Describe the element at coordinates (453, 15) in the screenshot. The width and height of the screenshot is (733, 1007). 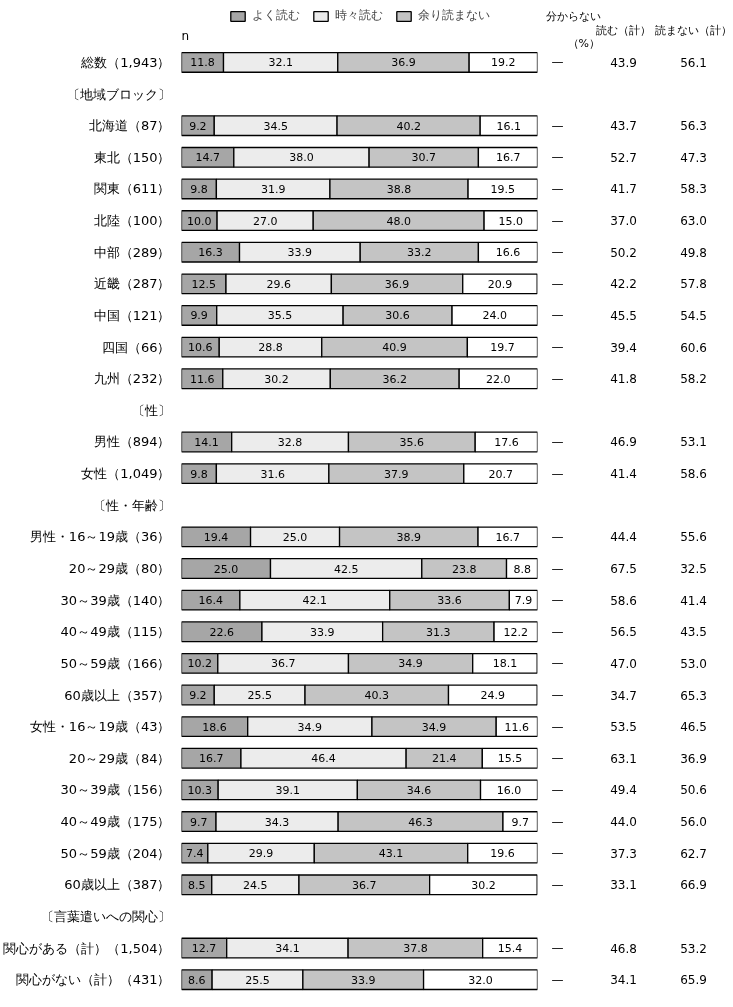
I see `legend-label: 余り読まない` at that location.